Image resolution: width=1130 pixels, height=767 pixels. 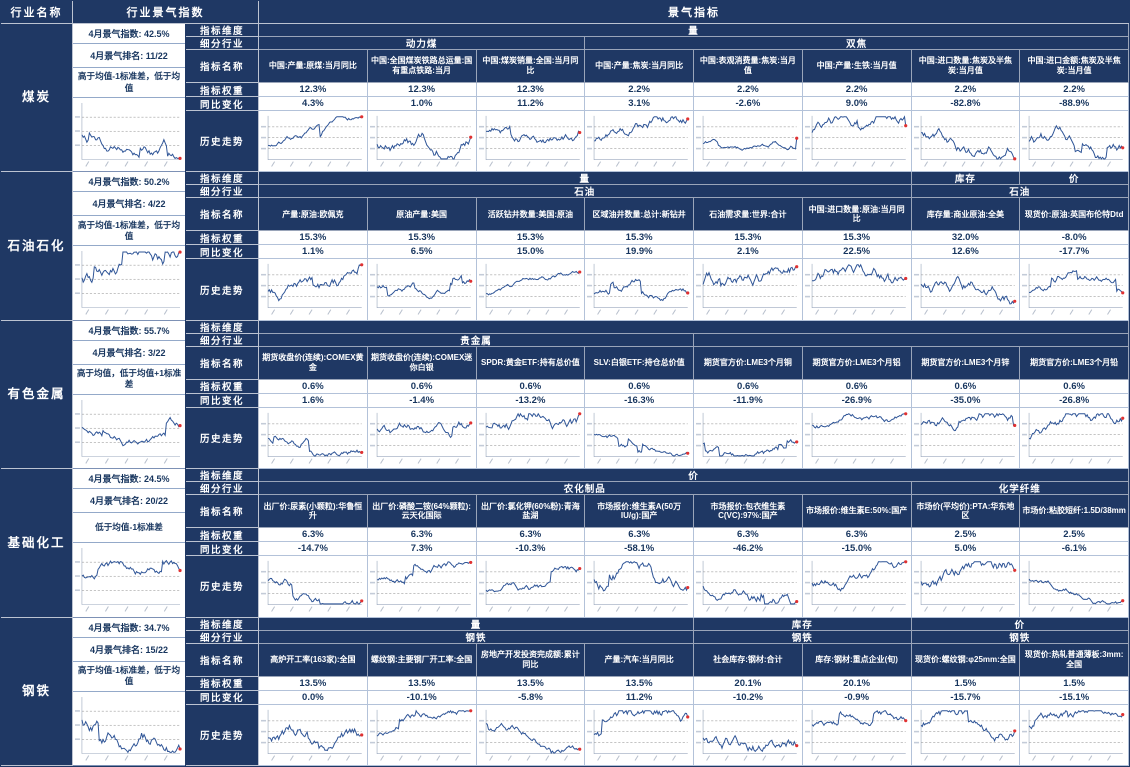 What do you see at coordinates (422, 215) in the screenshot?
I see `indicator-name-cell: 原油产量:美国` at bounding box center [422, 215].